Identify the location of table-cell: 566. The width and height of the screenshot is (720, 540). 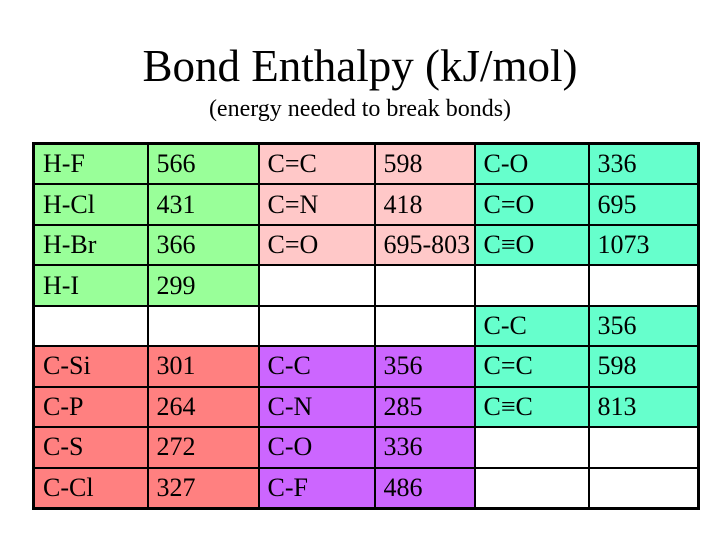
(203, 164).